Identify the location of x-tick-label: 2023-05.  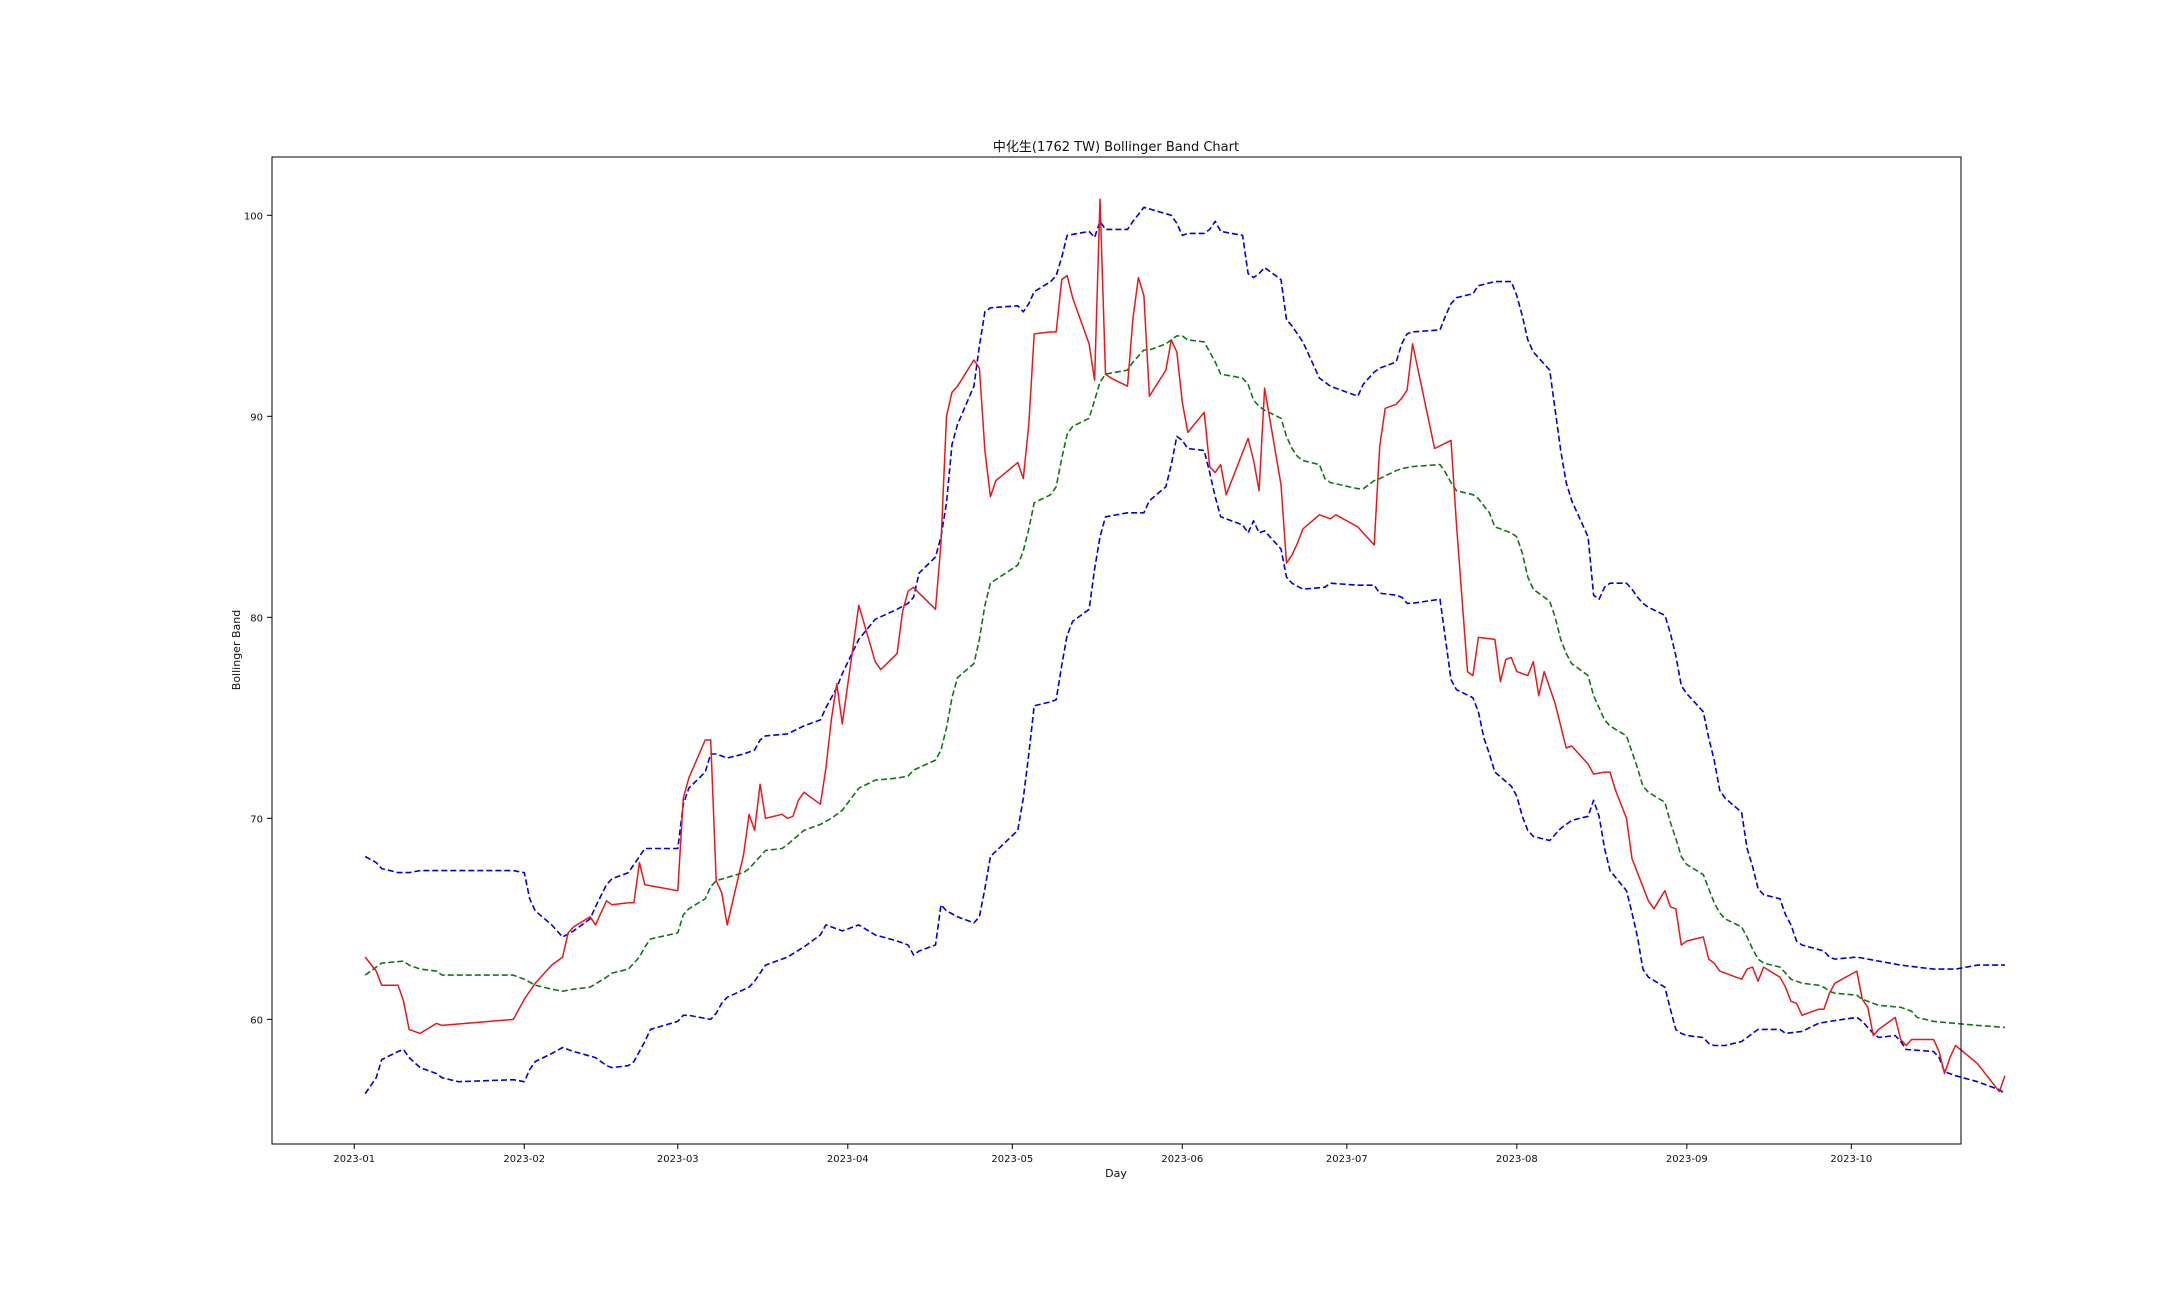
(1012, 1159).